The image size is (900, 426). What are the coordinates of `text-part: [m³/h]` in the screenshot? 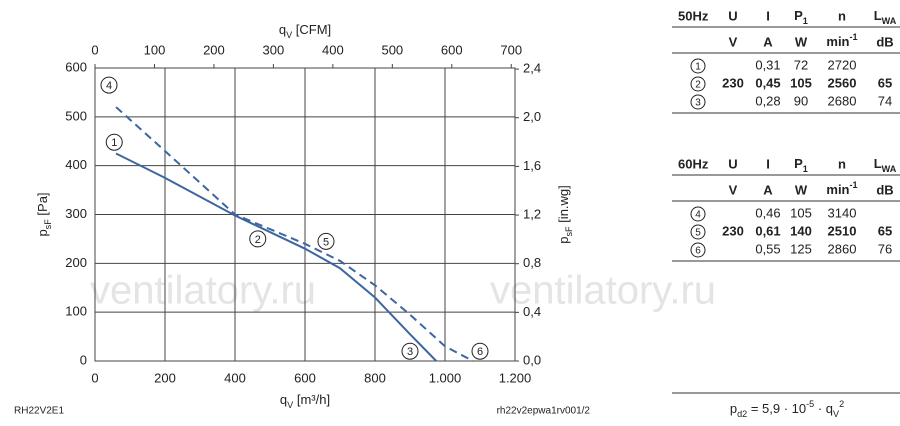 It's located at (311, 399).